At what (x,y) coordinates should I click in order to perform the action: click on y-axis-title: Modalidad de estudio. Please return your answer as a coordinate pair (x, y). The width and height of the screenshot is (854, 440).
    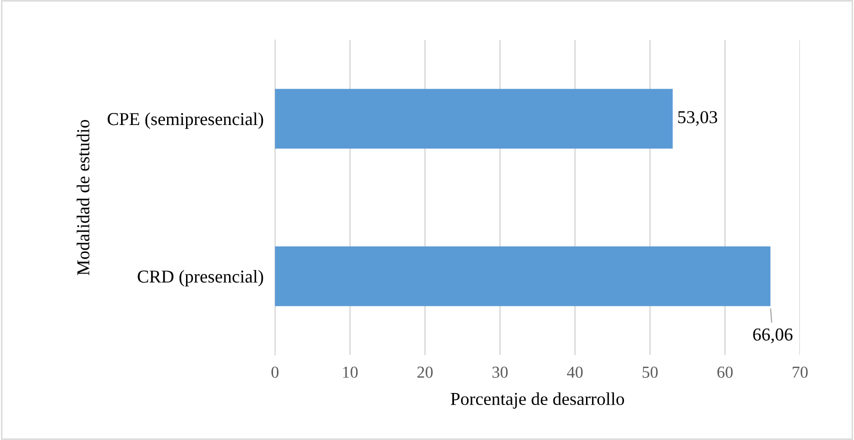
    Looking at the image, I should click on (83, 198).